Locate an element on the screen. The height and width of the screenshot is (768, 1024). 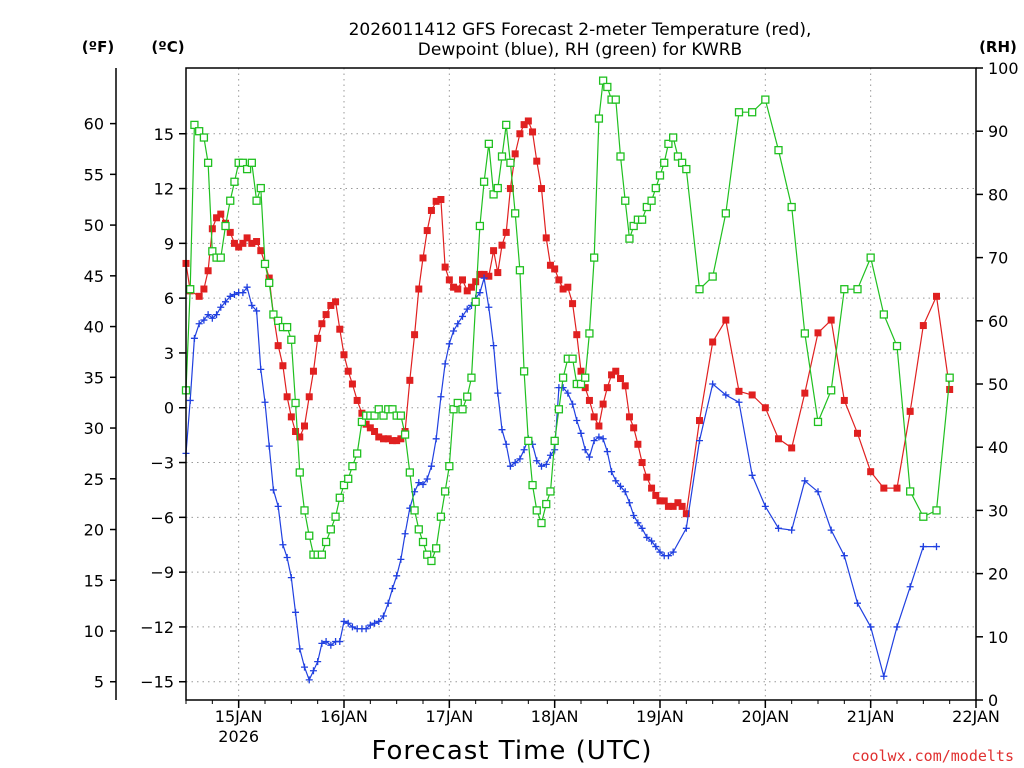
celsius-tick-label: 15 is located at coordinates (164, 134).